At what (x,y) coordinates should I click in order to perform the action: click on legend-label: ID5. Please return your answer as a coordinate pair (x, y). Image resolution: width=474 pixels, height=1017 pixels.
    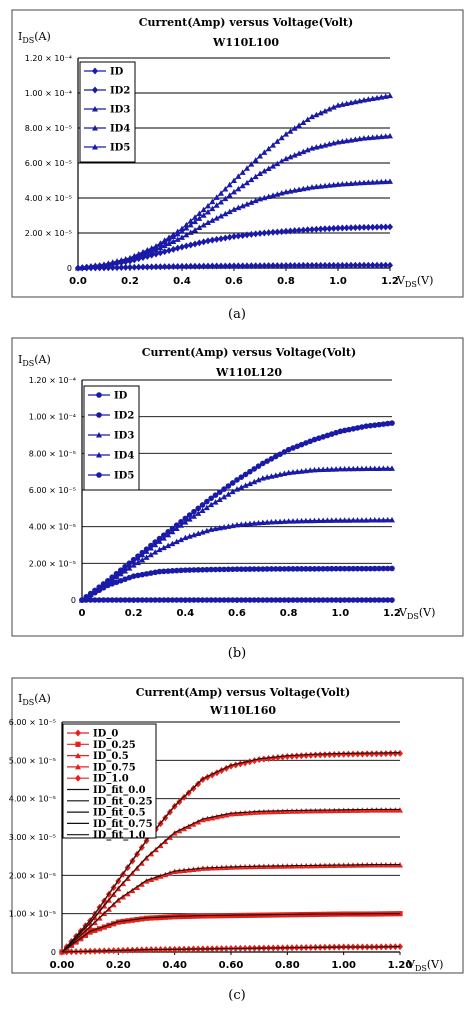
    Looking at the image, I should click on (120, 148).